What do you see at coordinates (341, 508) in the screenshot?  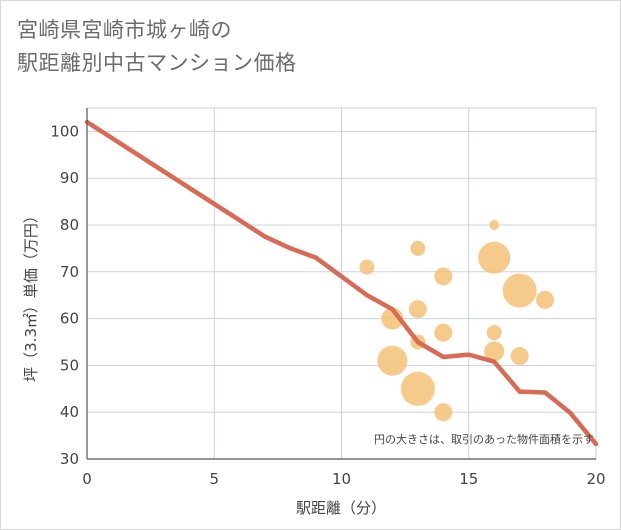 I see `x-axis-label: 駅距離（分）` at bounding box center [341, 508].